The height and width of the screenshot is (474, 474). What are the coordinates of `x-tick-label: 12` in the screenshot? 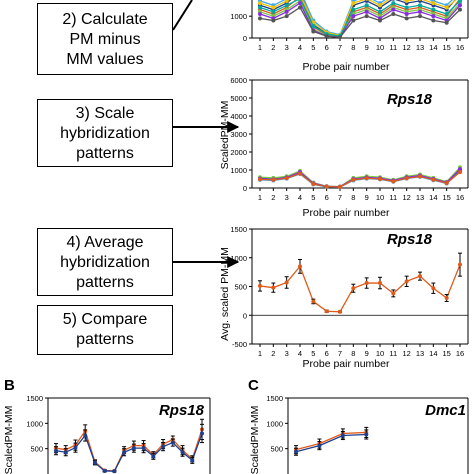 It's located at (406, 47).